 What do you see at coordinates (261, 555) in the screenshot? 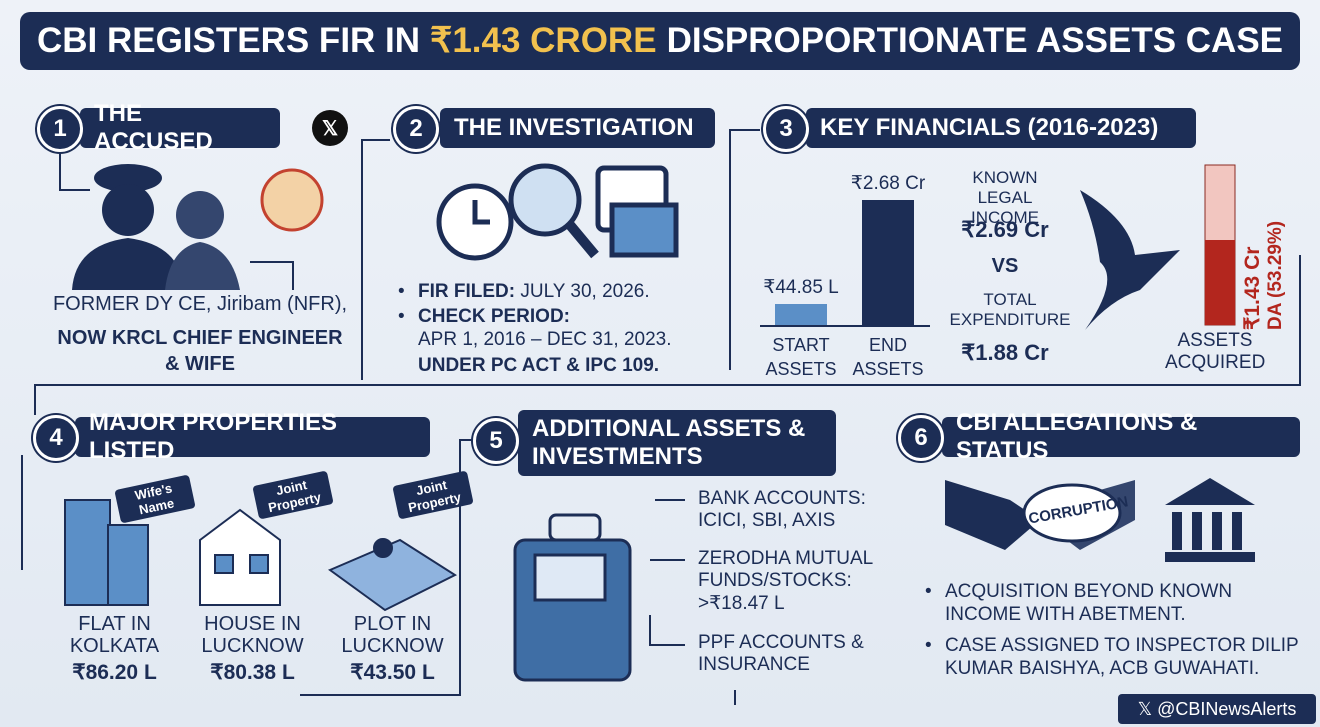
I see `property-icons` at bounding box center [261, 555].